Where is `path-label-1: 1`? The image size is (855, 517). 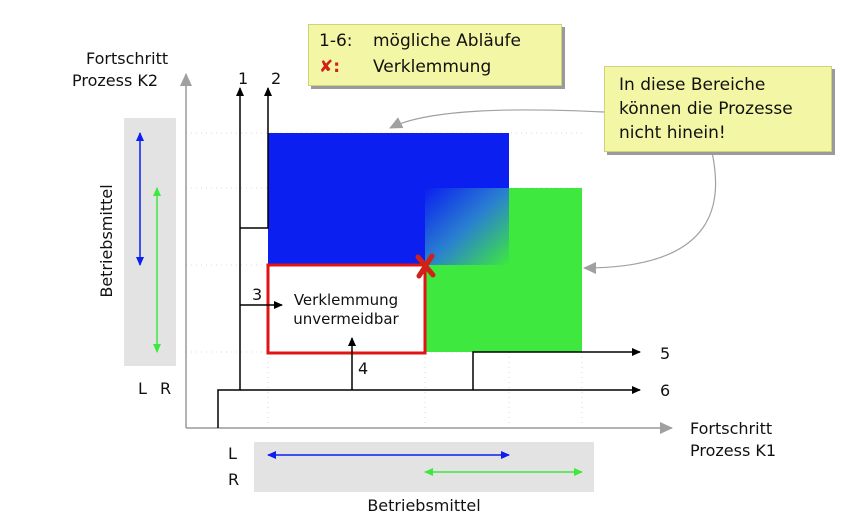
path-label-1: 1 is located at coordinates (243, 78).